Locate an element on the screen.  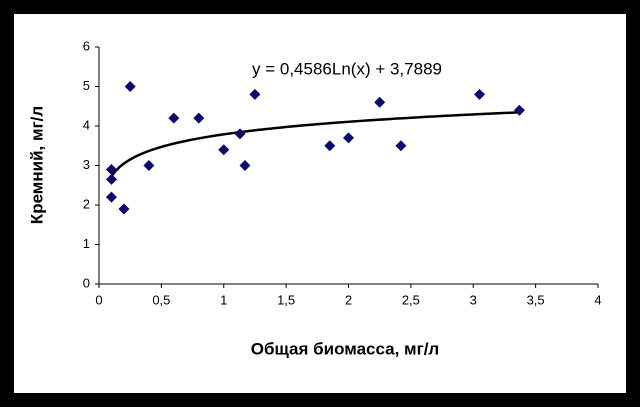
trendline-equation: y = 0,4586Ln(x) + 3,7889 is located at coordinates (347, 68).